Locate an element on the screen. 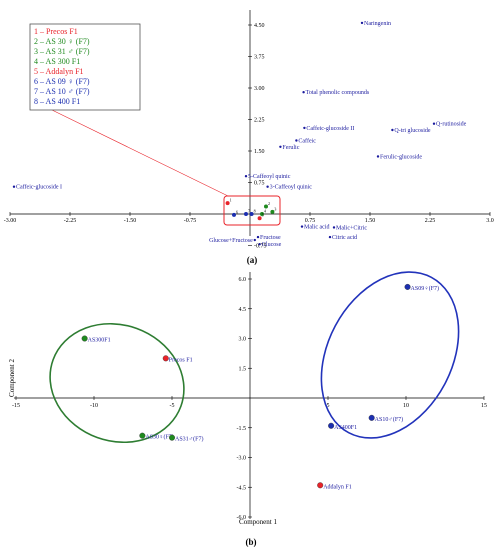 This screenshot has height=550, width=503. panel-a-y-tick-label: 1.50 is located at coordinates (259, 152).